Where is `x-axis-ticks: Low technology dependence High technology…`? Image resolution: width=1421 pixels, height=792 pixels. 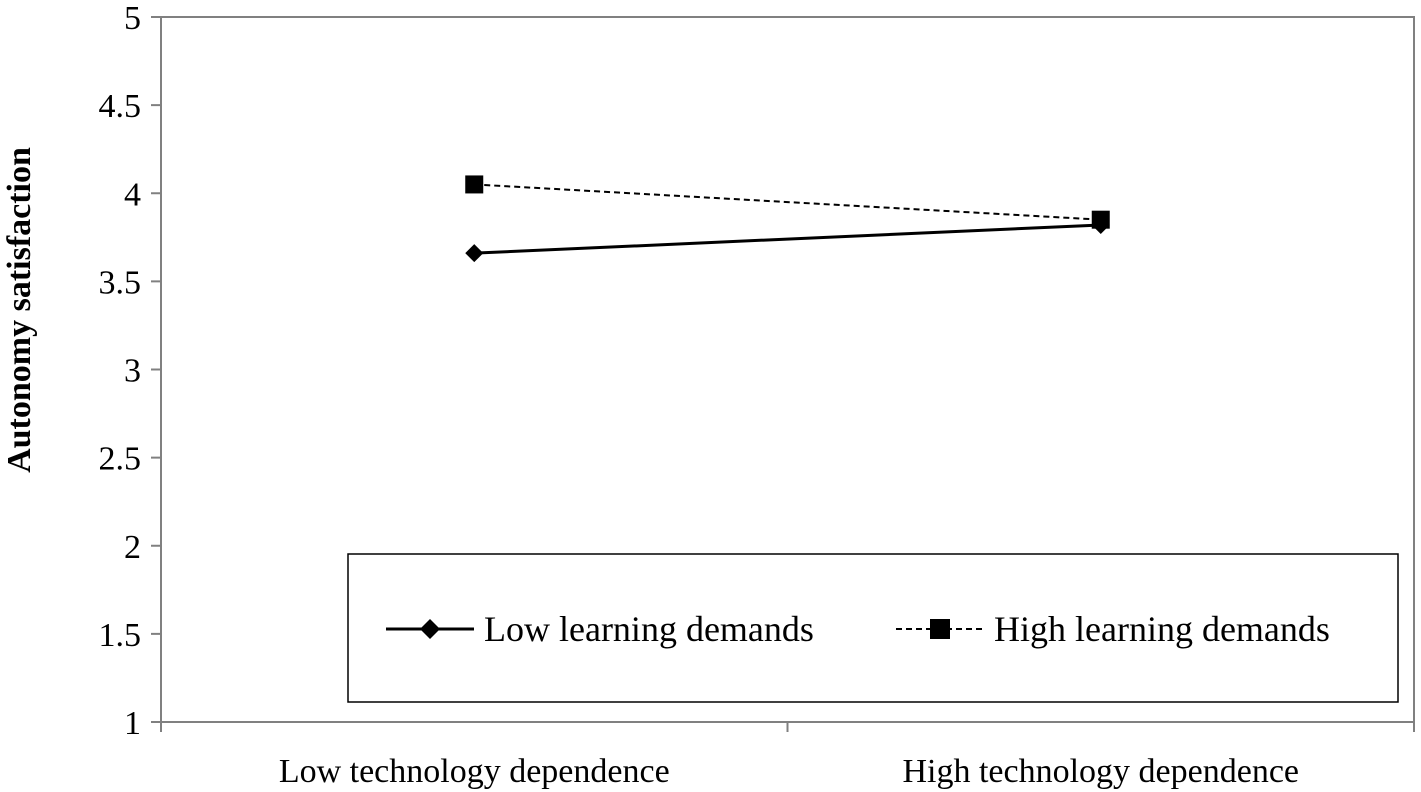 x-axis-ticks: Low technology dependence High technology… is located at coordinates (787, 756).